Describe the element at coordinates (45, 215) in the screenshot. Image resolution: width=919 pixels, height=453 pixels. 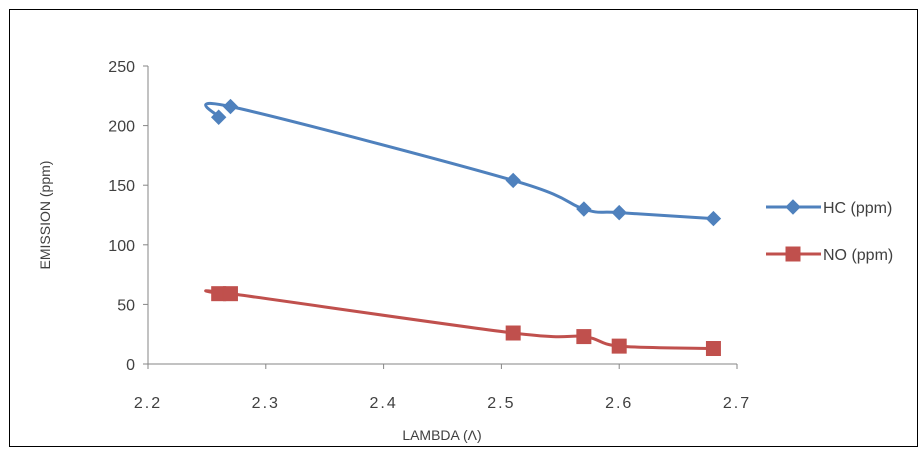
I see `y-axis-title: EMISSION (ppm)` at that location.